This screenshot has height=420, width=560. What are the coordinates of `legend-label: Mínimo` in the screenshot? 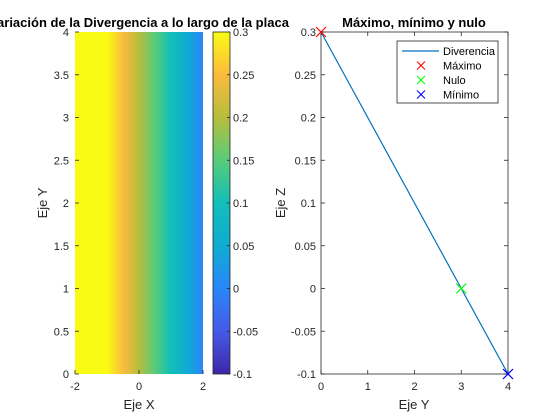 It's located at (461, 96).